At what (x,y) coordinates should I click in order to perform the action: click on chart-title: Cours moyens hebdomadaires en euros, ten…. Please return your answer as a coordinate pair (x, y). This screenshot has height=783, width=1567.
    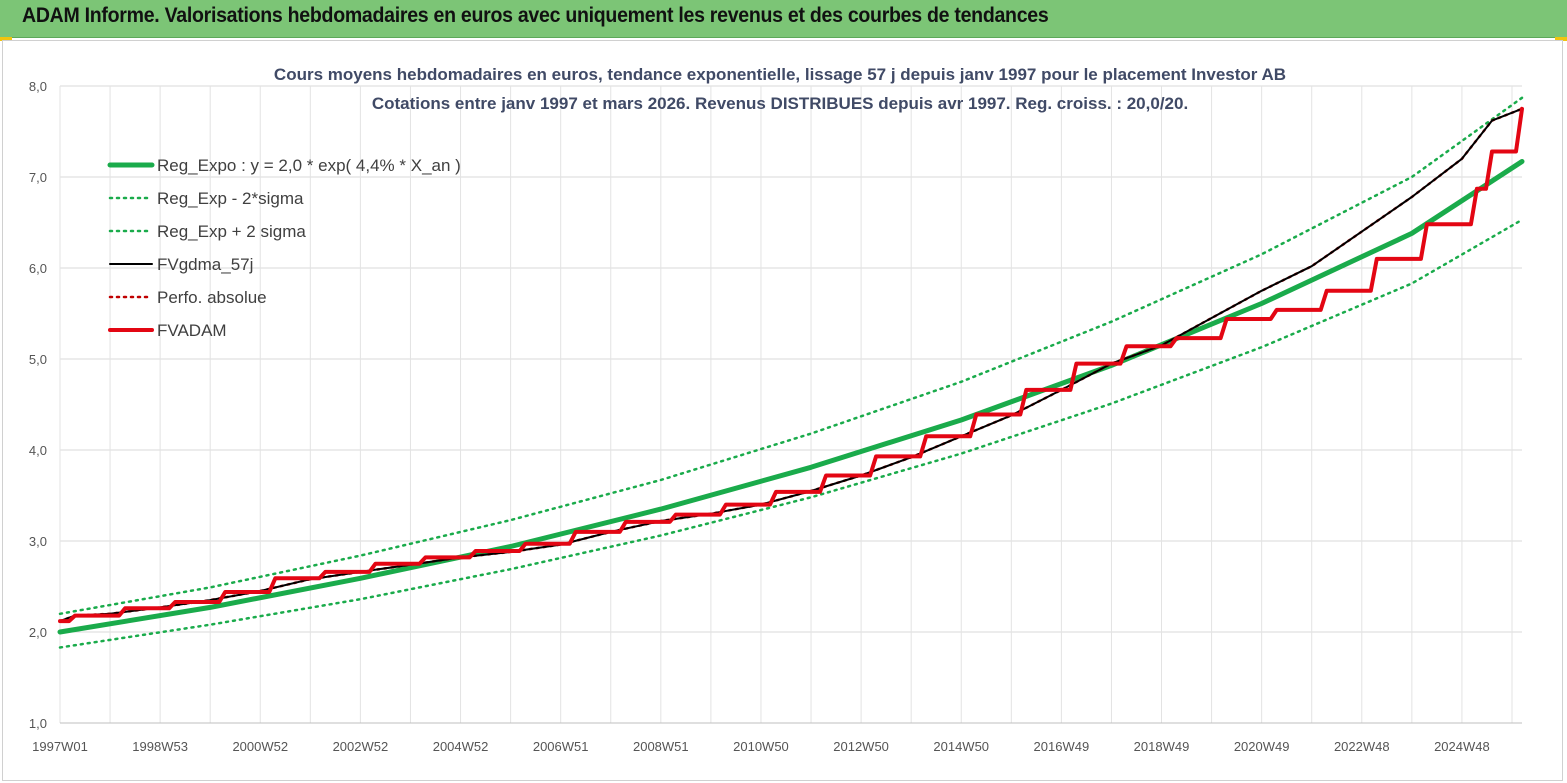
    Looking at the image, I should click on (780, 74).